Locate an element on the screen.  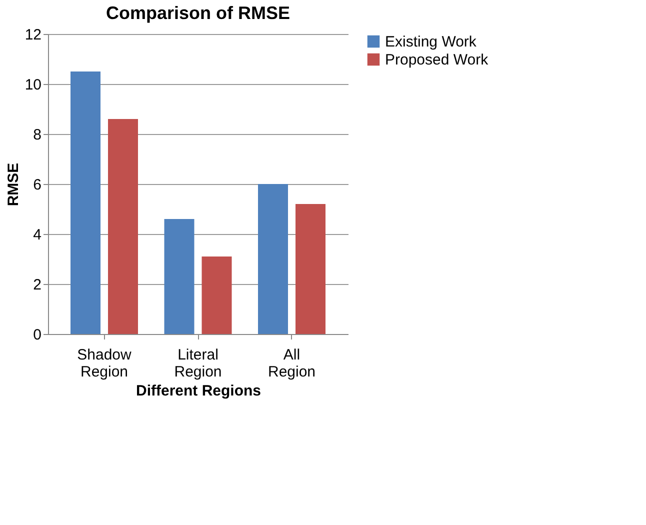
y-tick-label: 2 is located at coordinates (37, 285).